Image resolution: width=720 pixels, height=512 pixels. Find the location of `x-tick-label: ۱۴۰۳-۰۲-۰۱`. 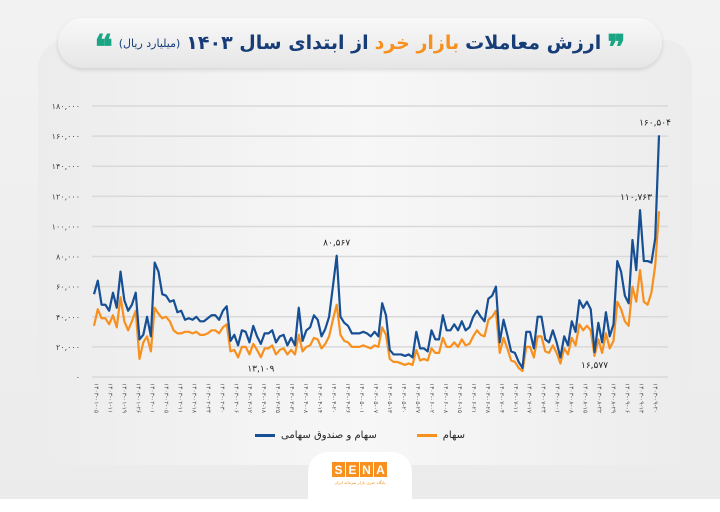

x-tick-label: ۱۴۰۳-۰۲-۰۱ is located at coordinates (151, 398).